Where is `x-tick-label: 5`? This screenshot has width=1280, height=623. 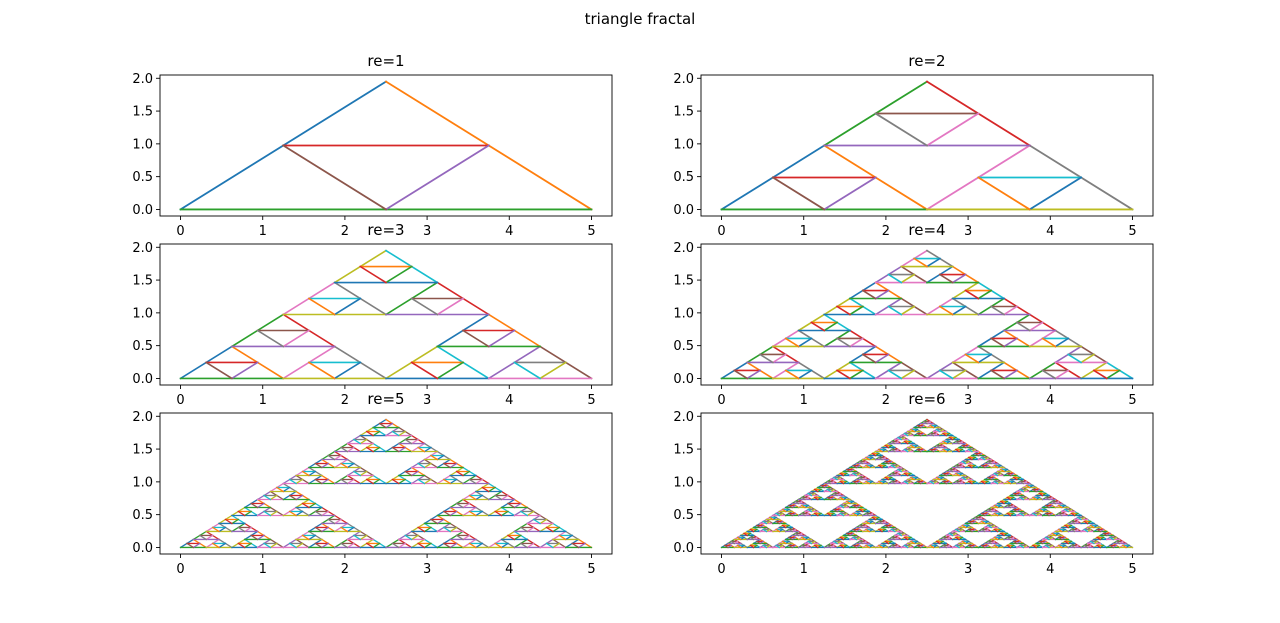
x-tick-label: 5 is located at coordinates (591, 400).